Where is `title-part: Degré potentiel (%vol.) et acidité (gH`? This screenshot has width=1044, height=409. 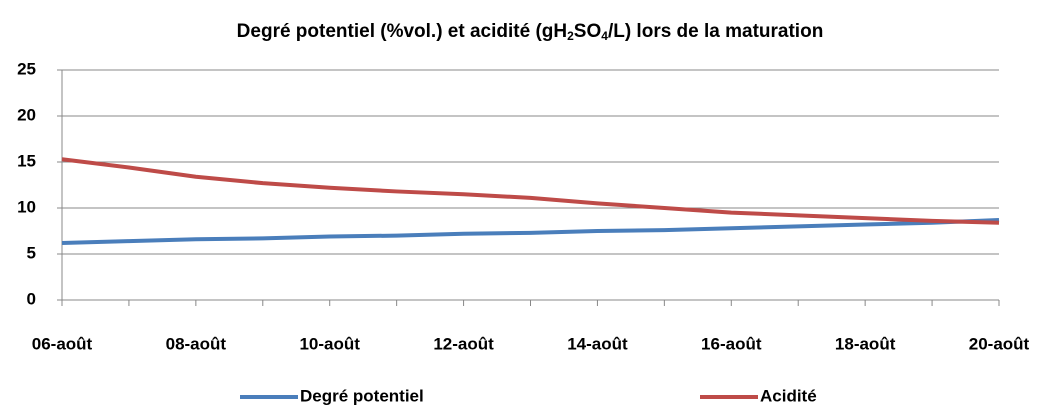 title-part: Degré potentiel (%vol.) et acidité (gH is located at coordinates (402, 31).